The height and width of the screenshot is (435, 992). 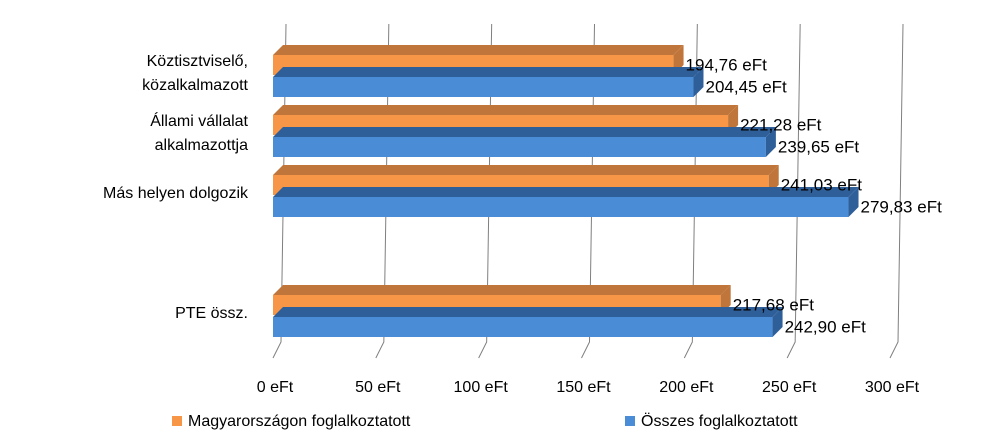 I want to click on x-tick-label-1: 50 eFt, so click(x=378, y=387).